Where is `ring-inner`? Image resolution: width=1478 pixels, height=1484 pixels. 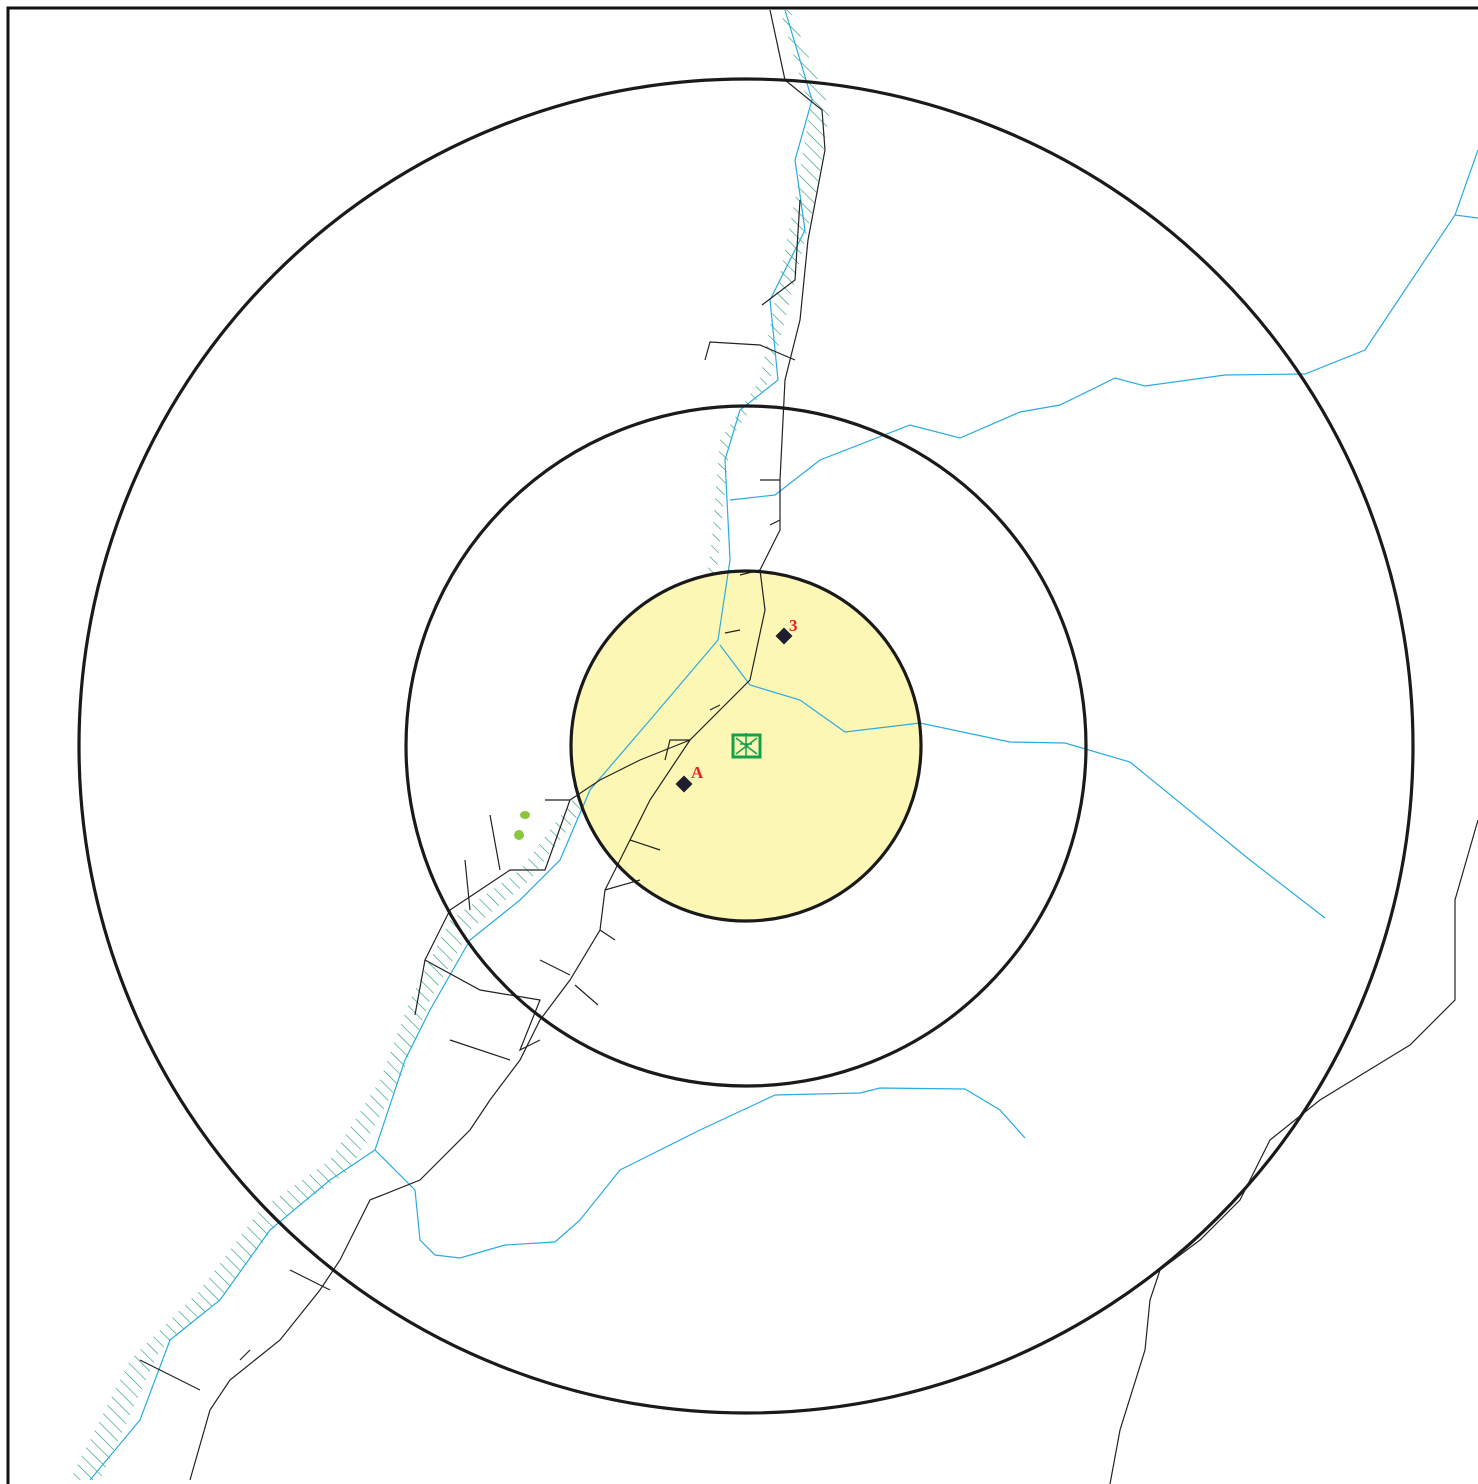
ring-inner is located at coordinates (746, 746).